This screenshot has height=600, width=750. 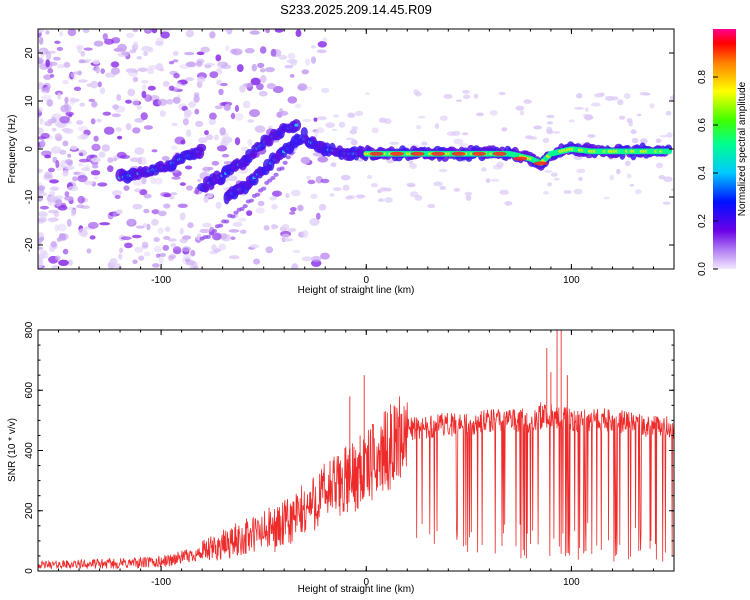 What do you see at coordinates (12, 450) in the screenshot?
I see `snr-y-label: SNR (10 * v/v)` at bounding box center [12, 450].